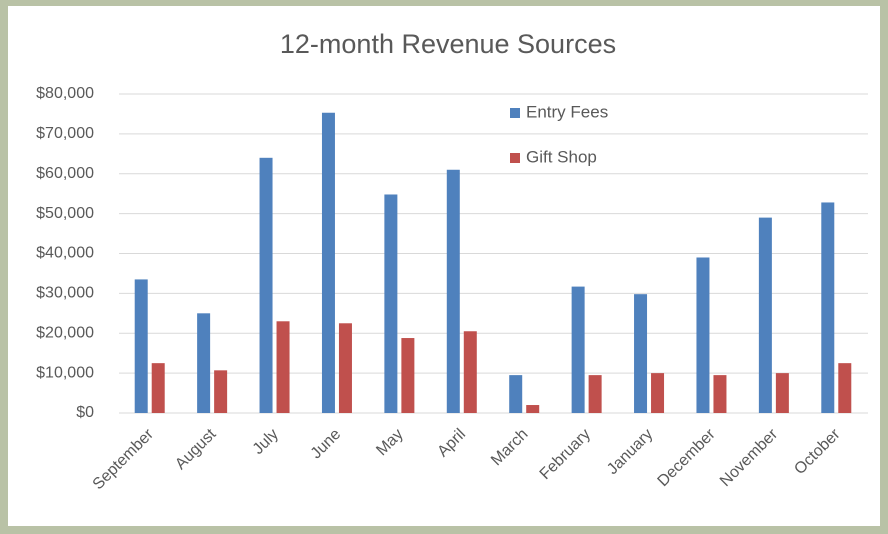  I want to click on y-tick-label: $20,000, so click(65, 332).